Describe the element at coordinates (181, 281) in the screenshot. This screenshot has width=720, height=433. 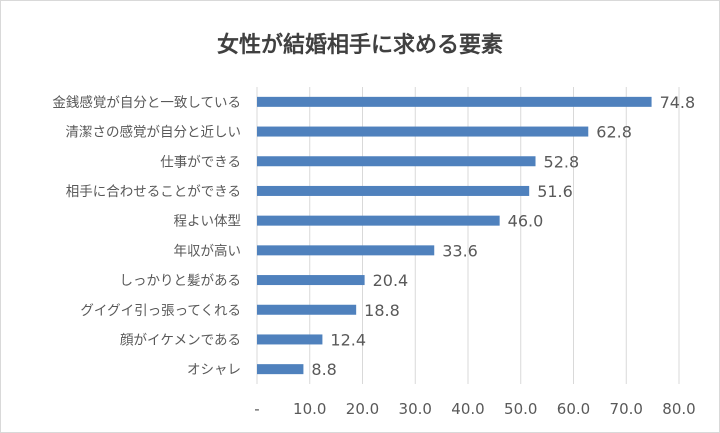
I see `category-label: しっかりと髪がある` at that location.